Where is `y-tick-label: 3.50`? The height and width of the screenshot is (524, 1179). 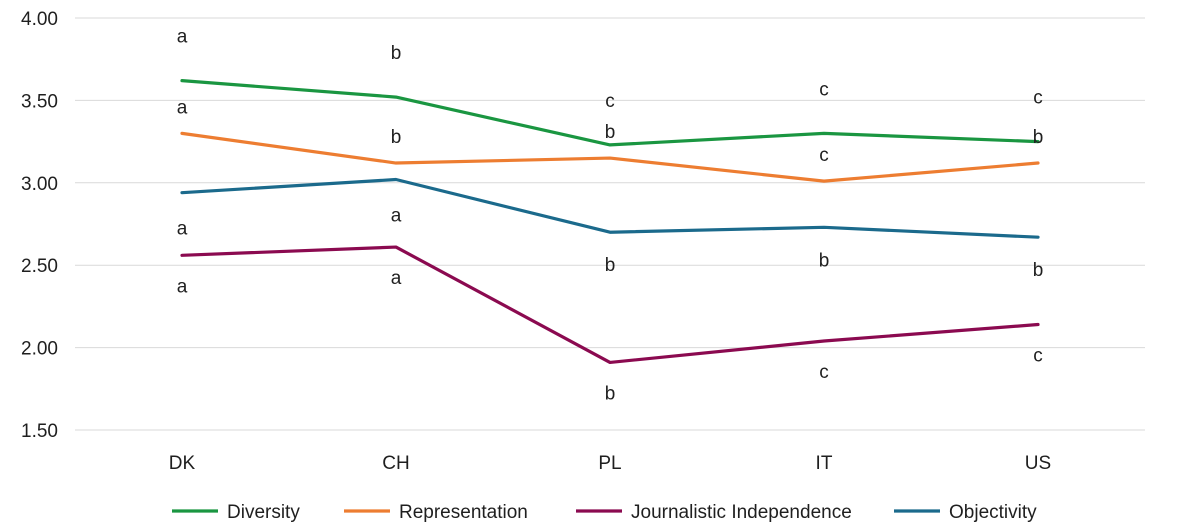
y-tick-label: 3.50 is located at coordinates (39, 101).